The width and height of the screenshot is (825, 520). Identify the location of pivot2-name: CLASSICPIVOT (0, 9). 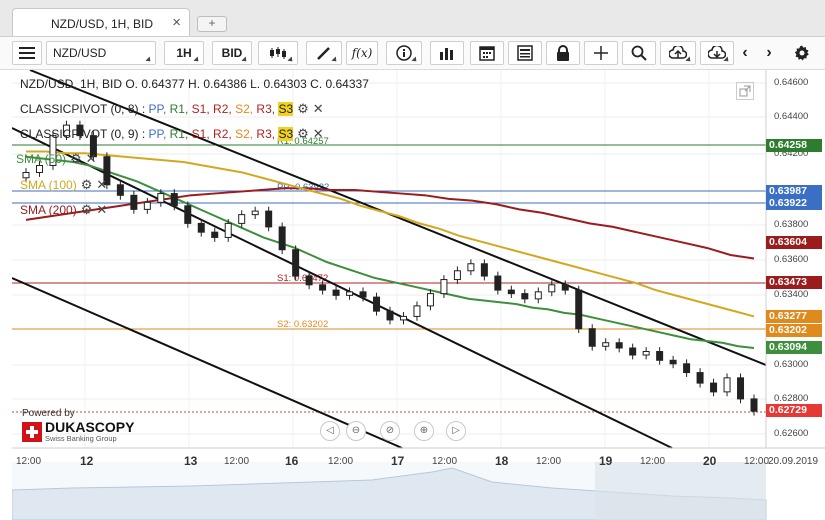
(79, 134).